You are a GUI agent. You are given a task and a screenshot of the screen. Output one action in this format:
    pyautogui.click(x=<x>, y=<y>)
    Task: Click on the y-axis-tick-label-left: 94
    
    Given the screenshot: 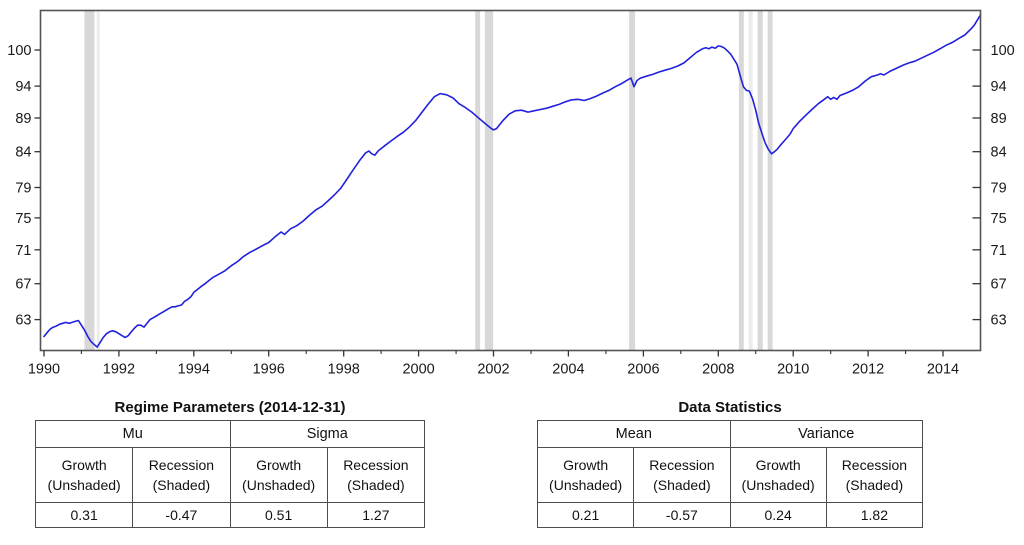 What is the action you would take?
    pyautogui.click(x=23, y=87)
    